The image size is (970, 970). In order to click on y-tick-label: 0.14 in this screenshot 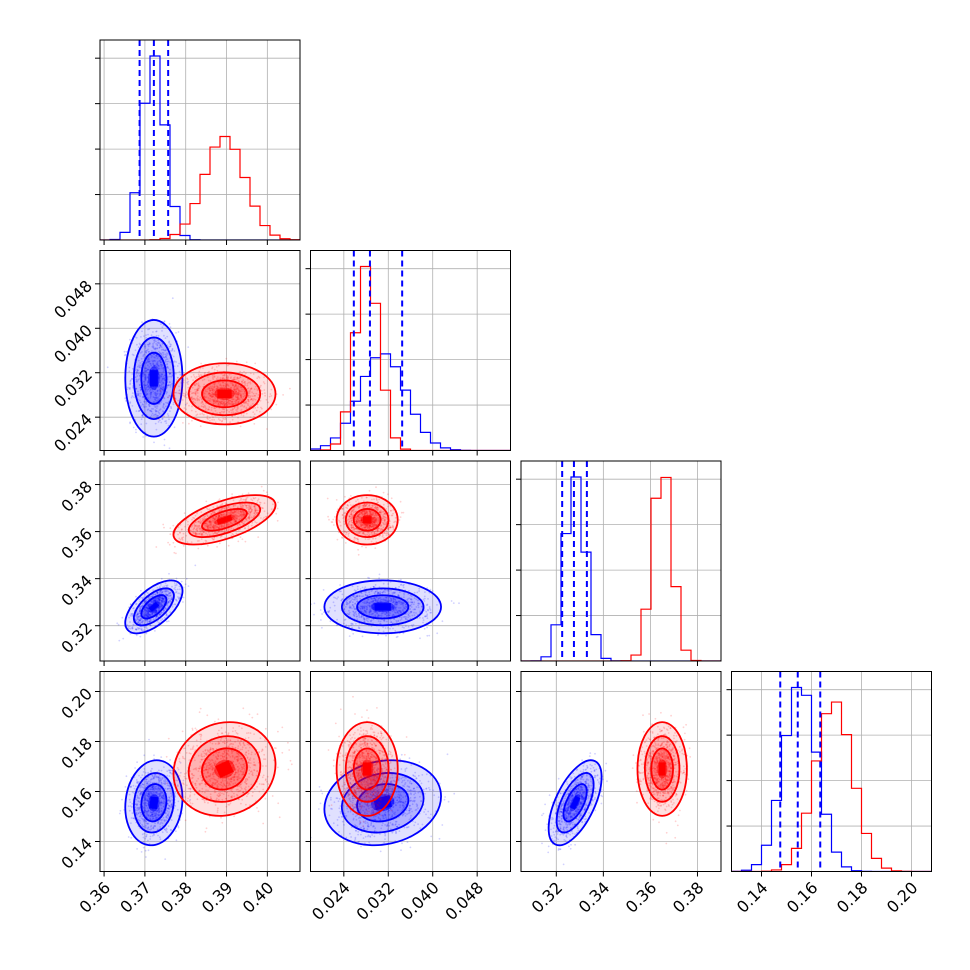, I will do `click(76, 853)`.